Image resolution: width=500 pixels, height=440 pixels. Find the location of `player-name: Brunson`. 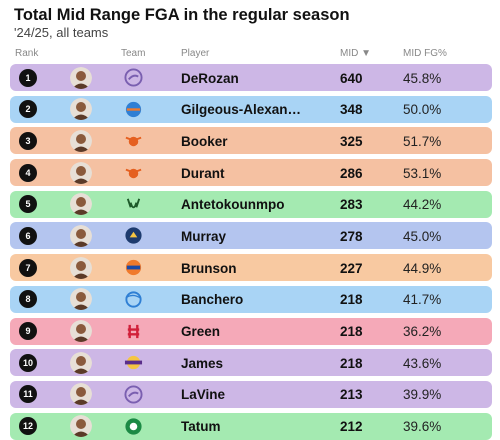

player-name: Brunson is located at coordinates (209, 268).